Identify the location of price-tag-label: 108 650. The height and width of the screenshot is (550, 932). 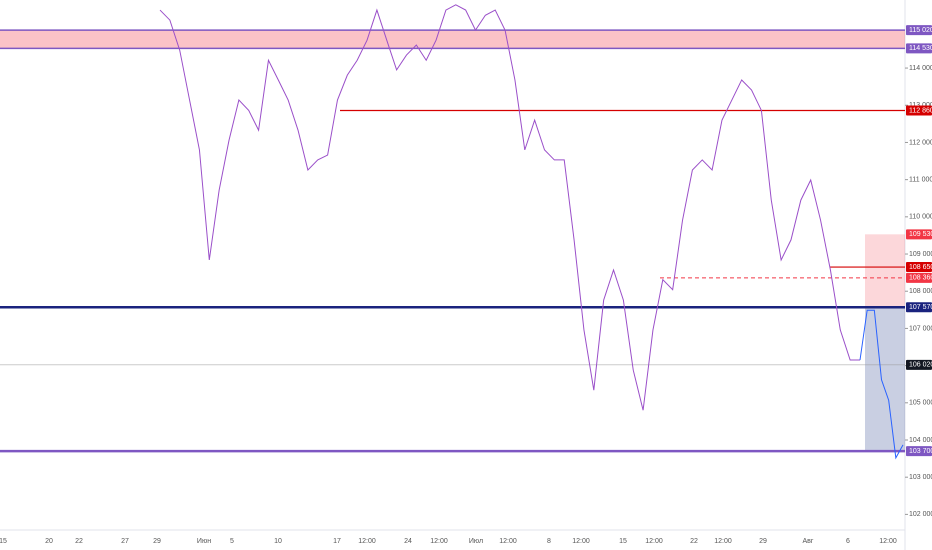
(920, 267).